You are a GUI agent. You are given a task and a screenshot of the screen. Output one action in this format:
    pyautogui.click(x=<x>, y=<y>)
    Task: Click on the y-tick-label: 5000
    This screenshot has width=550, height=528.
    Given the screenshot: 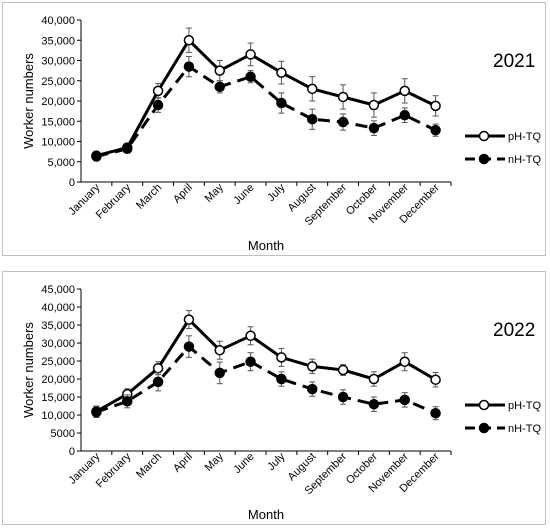 What is the action you would take?
    pyautogui.click(x=63, y=434)
    